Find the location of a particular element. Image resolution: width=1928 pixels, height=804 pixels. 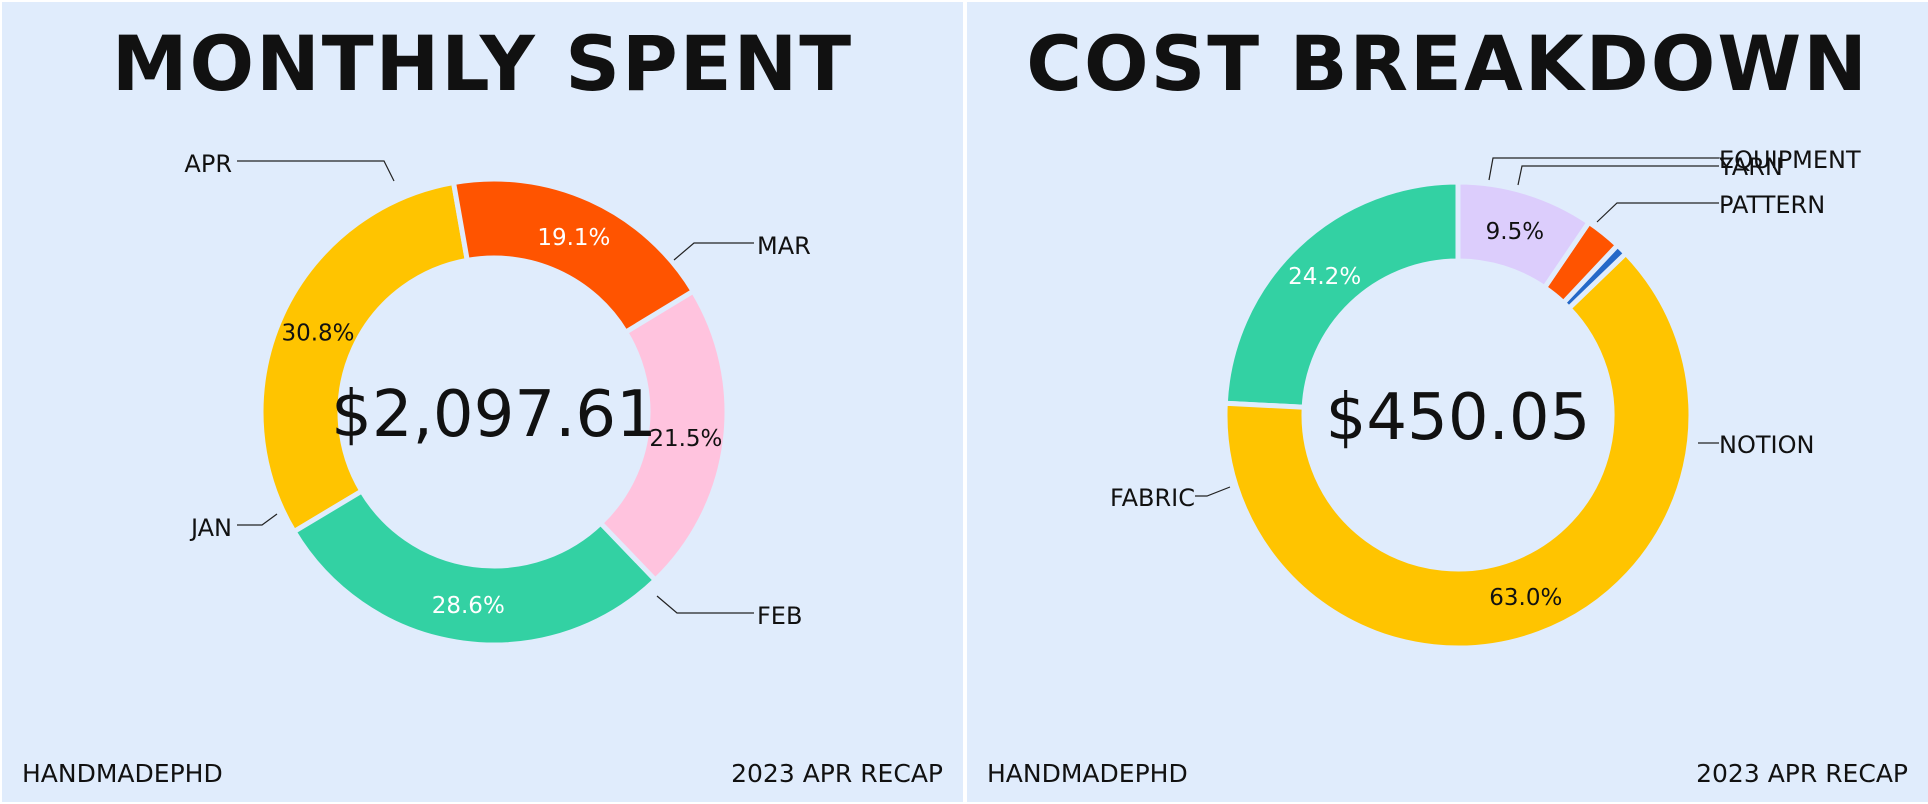

category-label-feb: FEB is located at coordinates (779, 616).